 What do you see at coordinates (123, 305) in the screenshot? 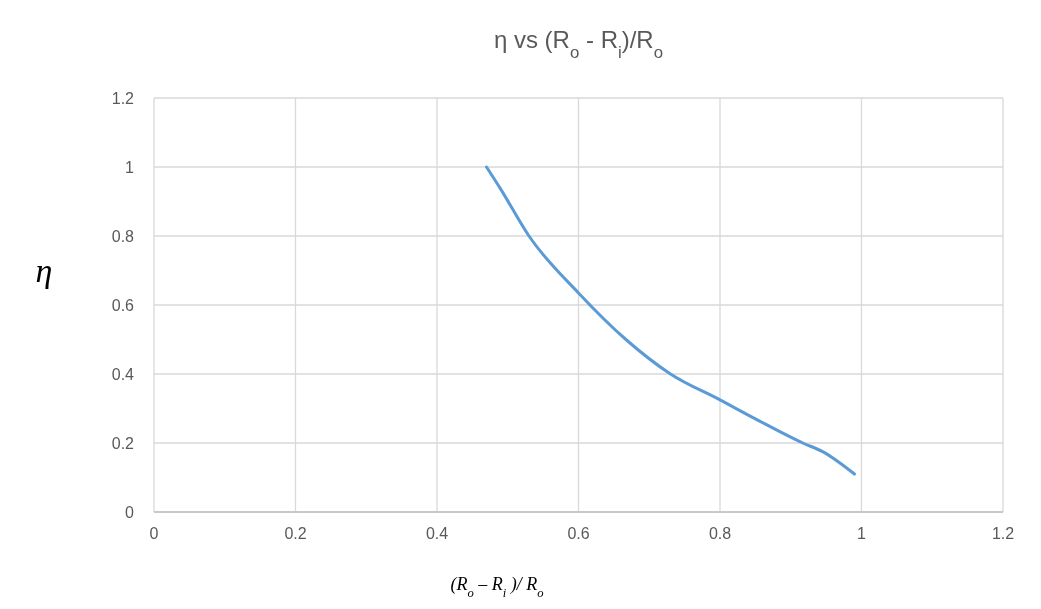
I see `y-tick-label: 0.6` at bounding box center [123, 305].